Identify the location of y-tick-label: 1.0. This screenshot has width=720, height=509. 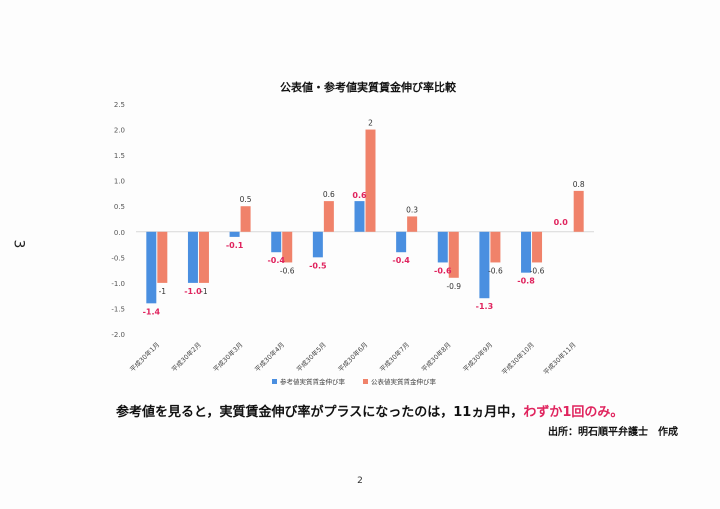
(119, 182).